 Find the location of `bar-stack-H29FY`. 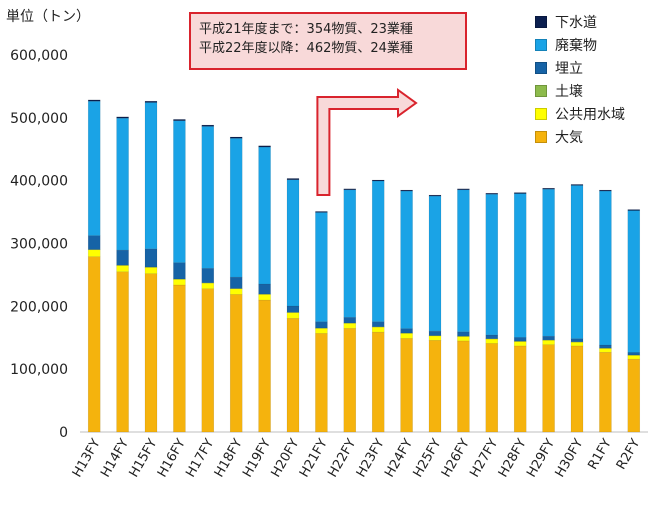

bar-stack-H29FY is located at coordinates (548, 310).